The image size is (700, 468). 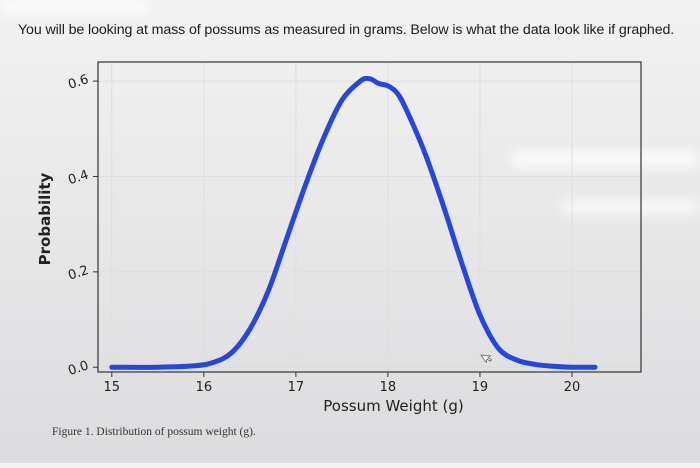 What do you see at coordinates (112, 387) in the screenshot?
I see `x-tick-label: 15` at bounding box center [112, 387].